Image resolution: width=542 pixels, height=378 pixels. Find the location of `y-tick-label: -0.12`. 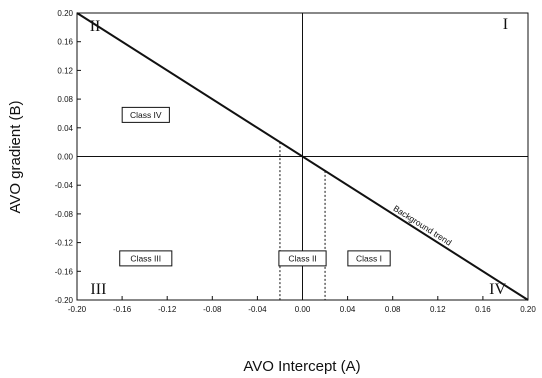

y-tick-label: -0.12 is located at coordinates (64, 243).